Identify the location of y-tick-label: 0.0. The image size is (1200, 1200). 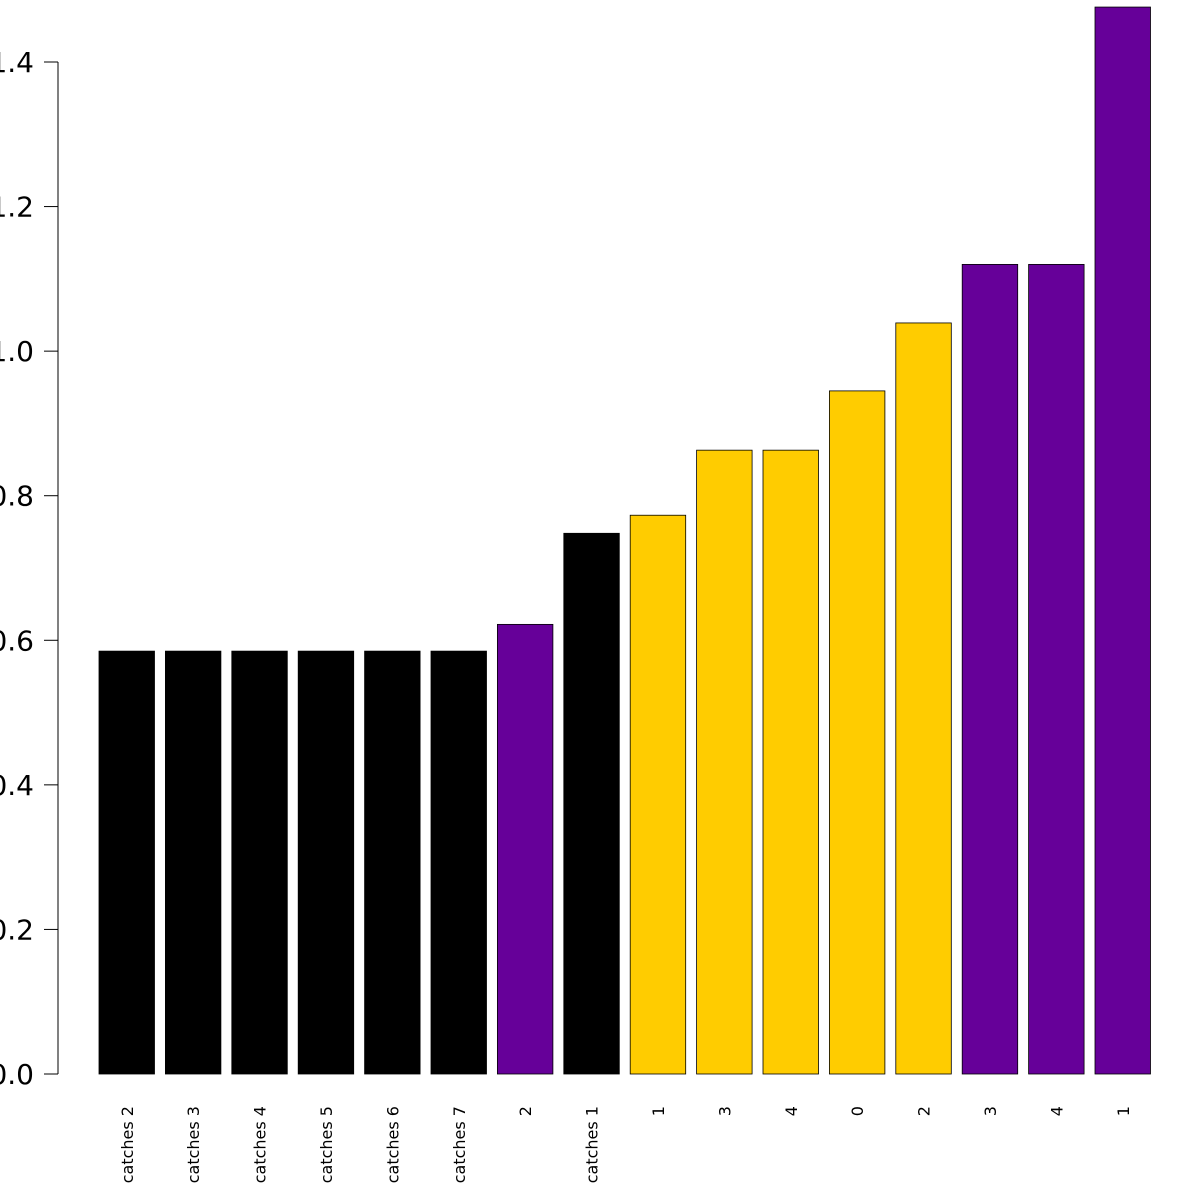
(17, 1074).